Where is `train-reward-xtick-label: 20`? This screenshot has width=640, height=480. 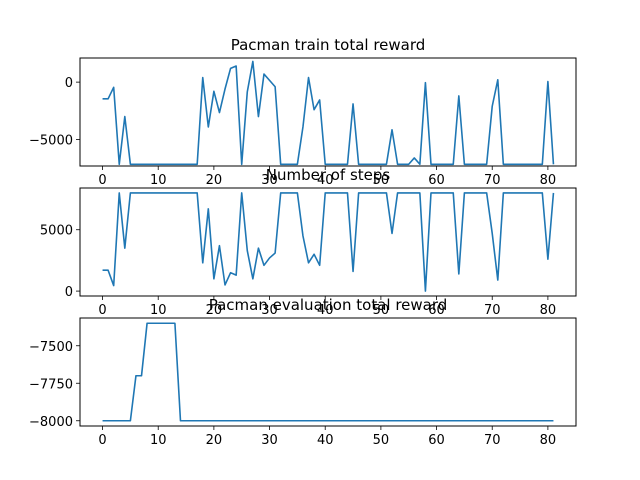
train-reward-xtick-label: 20 is located at coordinates (214, 180).